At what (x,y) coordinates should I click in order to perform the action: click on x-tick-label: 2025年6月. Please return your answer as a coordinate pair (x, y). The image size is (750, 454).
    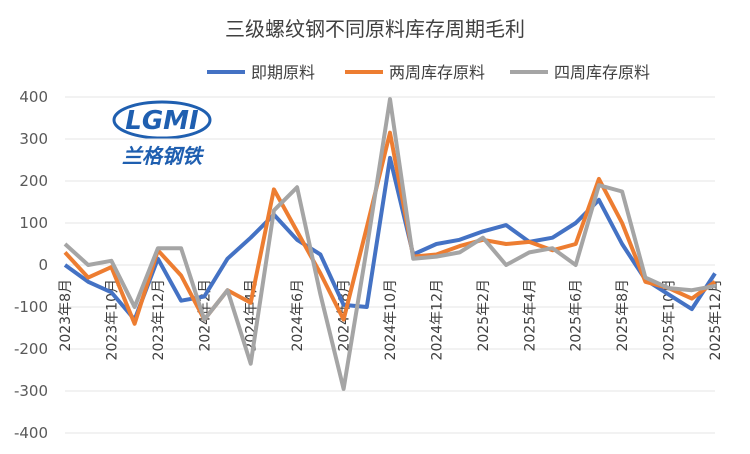
    Looking at the image, I should click on (577, 315).